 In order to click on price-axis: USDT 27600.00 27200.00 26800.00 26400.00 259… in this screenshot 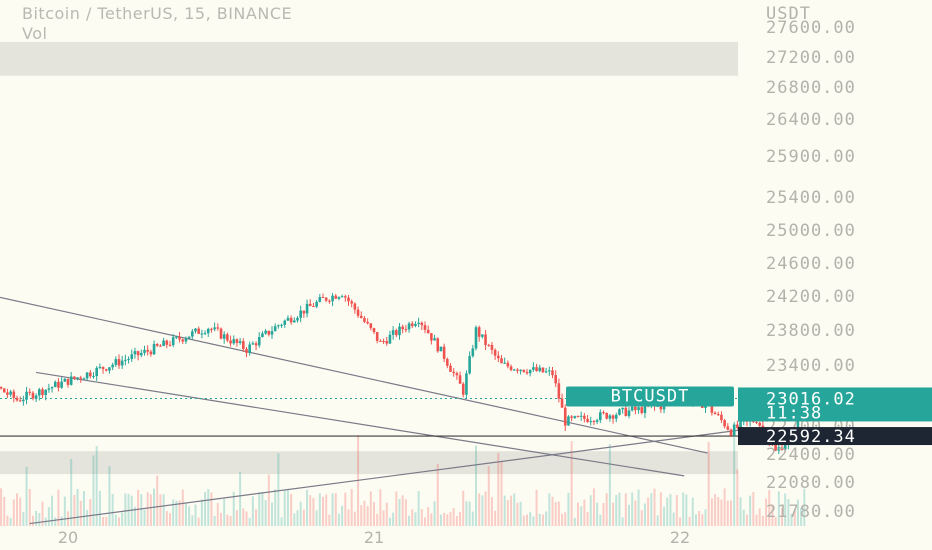, I will do `click(811, 263)`.